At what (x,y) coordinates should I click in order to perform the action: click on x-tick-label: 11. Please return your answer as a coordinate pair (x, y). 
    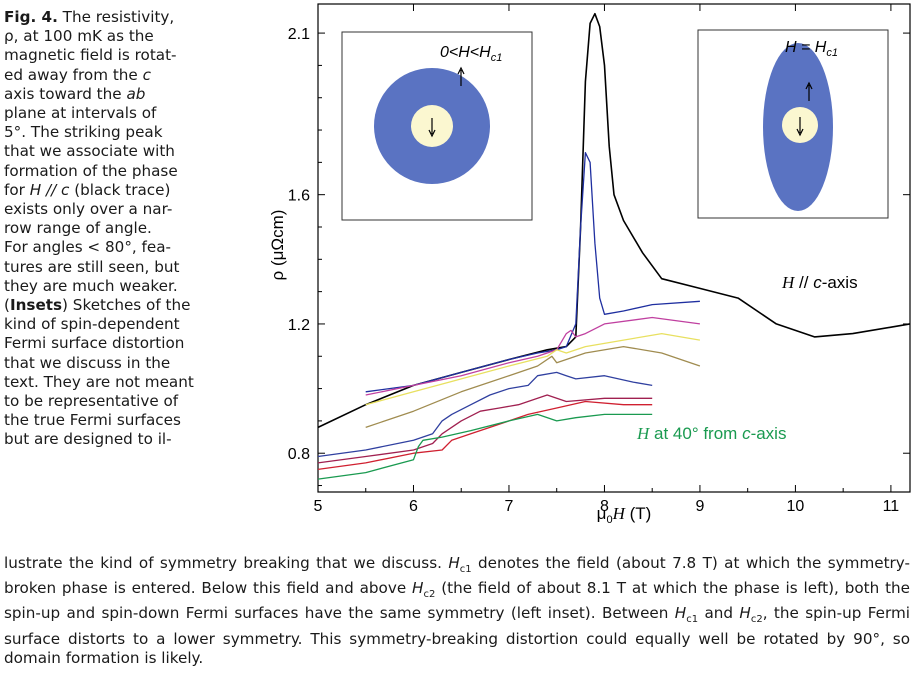
    Looking at the image, I should click on (891, 506).